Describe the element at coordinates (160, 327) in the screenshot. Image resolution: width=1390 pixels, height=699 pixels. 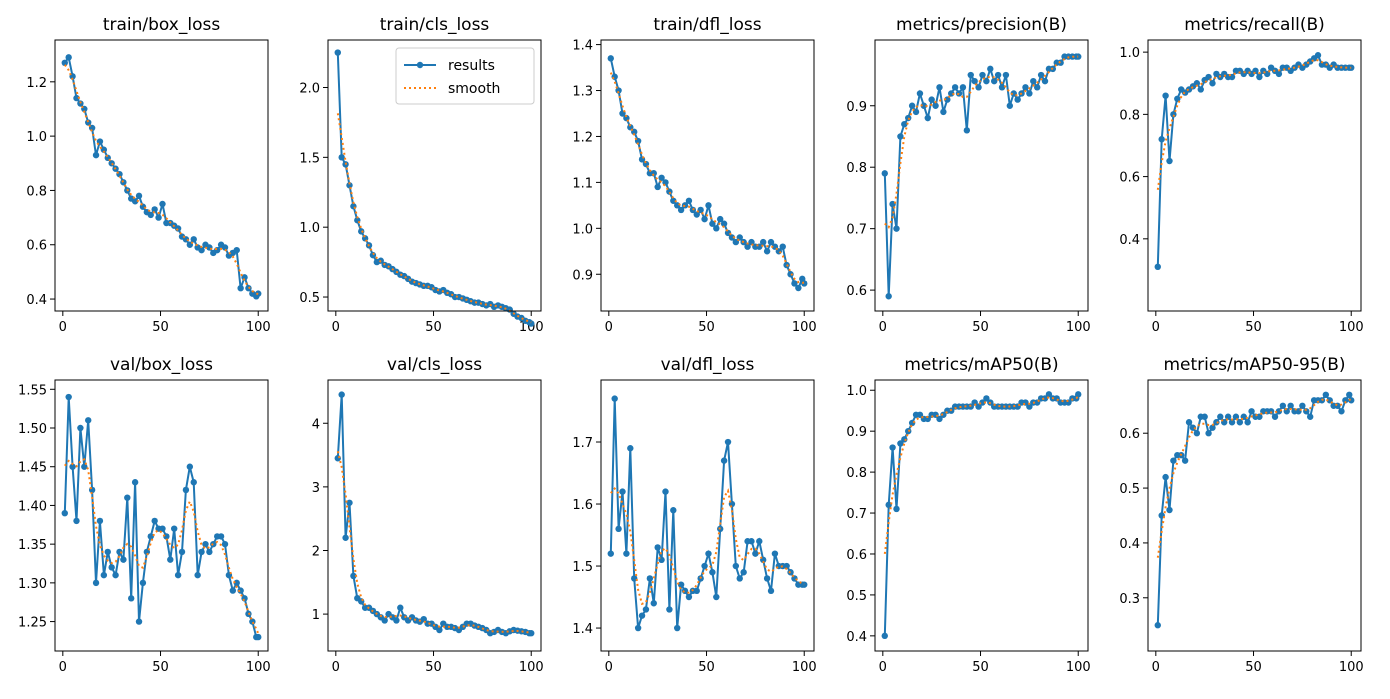
I see `x-tick-label: 50` at that location.